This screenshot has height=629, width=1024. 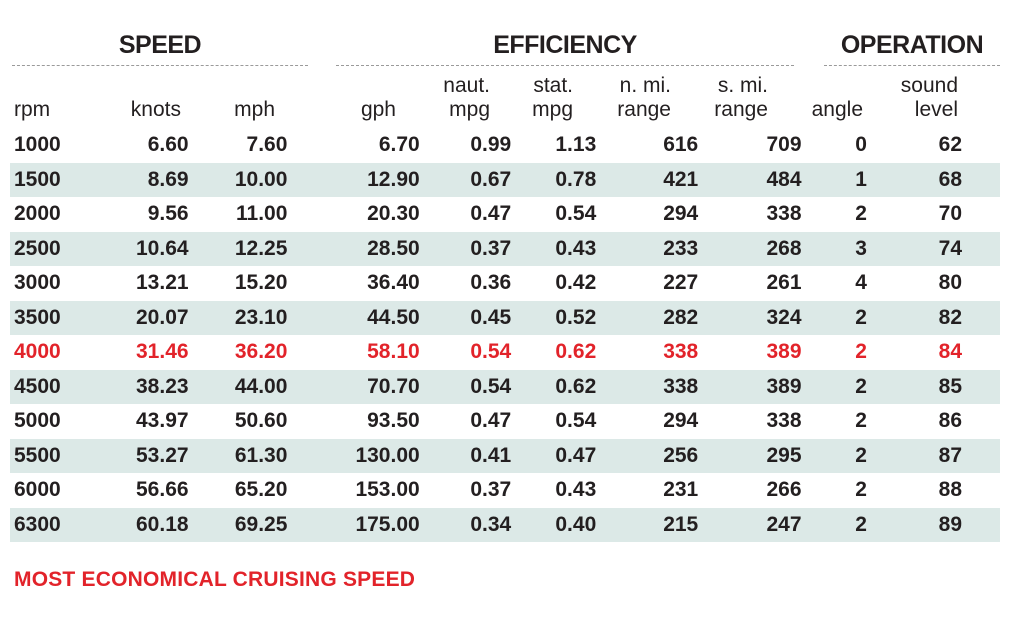 What do you see at coordinates (929, 85) in the screenshot?
I see `col-header-line: sound` at bounding box center [929, 85].